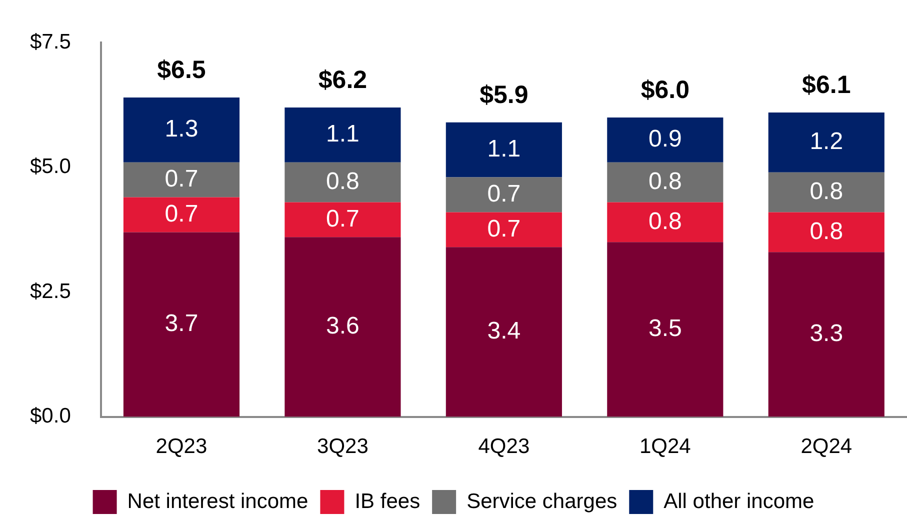 The height and width of the screenshot is (524, 907). What do you see at coordinates (387, 501) in the screenshot?
I see `legend-label: IB fees` at bounding box center [387, 501].